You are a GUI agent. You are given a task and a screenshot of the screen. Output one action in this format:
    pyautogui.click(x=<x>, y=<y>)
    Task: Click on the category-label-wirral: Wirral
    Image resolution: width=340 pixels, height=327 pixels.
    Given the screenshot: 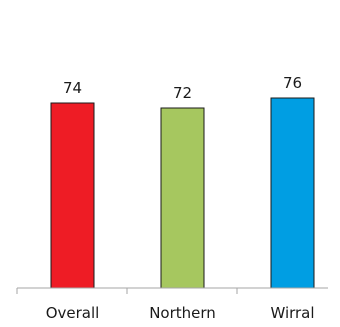 What is the action you would take?
    pyautogui.click(x=292, y=313)
    